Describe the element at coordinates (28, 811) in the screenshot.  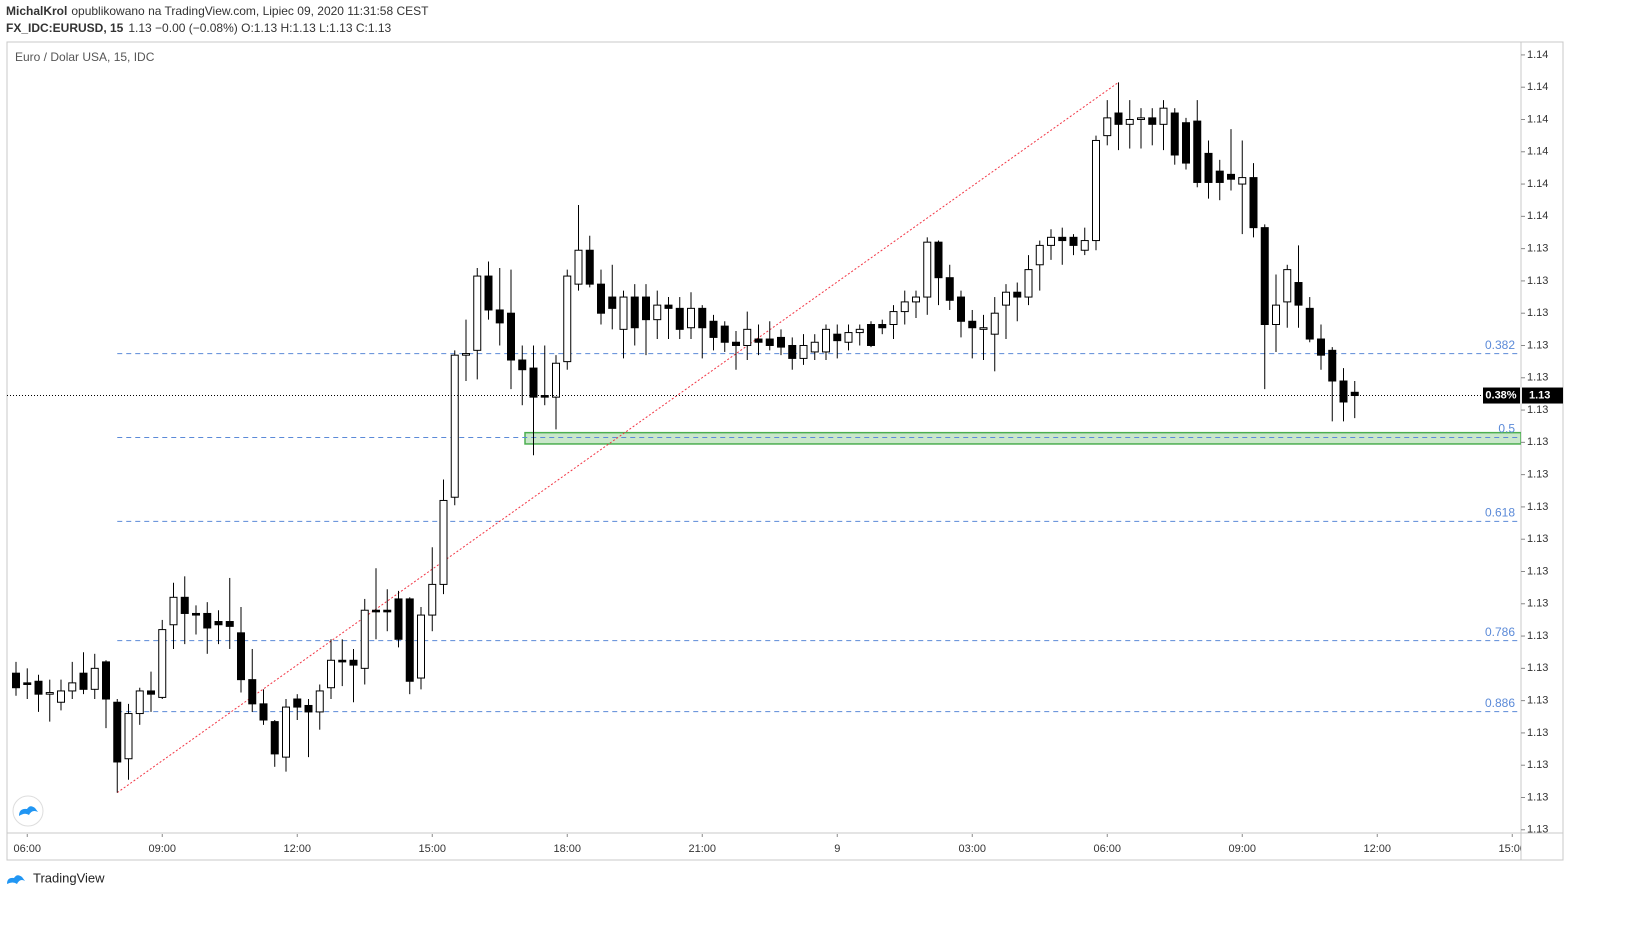
I see `logo-badge` at that location.